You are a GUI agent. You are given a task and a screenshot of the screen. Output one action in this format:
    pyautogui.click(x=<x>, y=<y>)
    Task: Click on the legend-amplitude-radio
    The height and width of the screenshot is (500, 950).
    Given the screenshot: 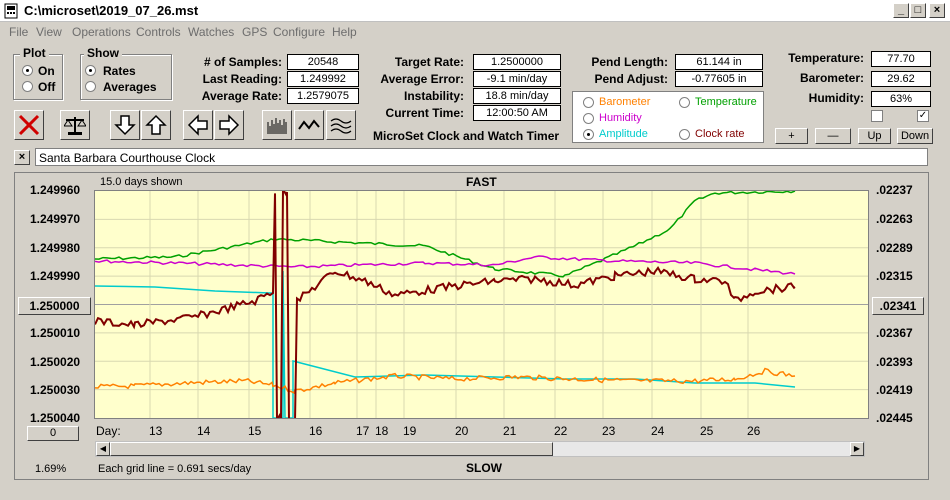 What is the action you would take?
    pyautogui.click(x=588, y=134)
    